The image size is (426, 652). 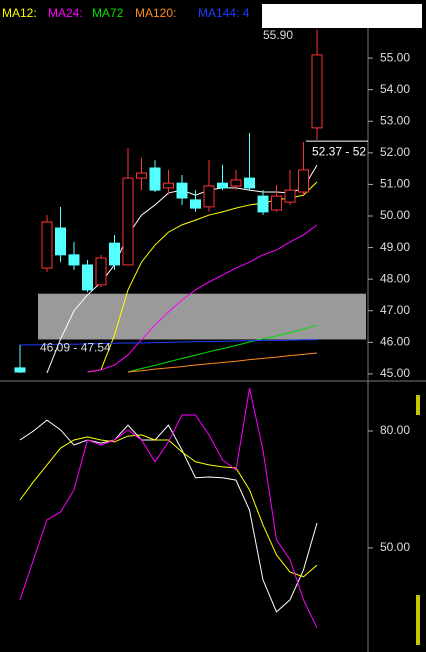 I want to click on high-label: 55.90, so click(x=278, y=35).